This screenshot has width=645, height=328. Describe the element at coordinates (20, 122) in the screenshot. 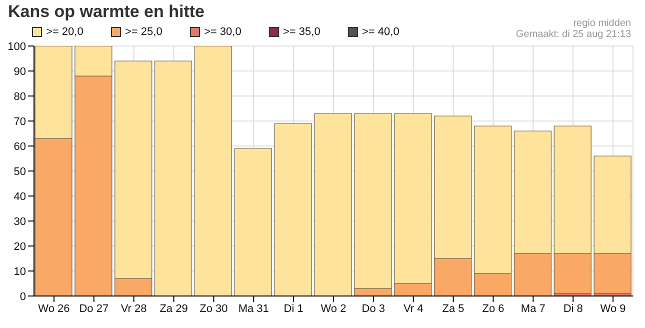

I see `y-tick-label: 70` at that location.